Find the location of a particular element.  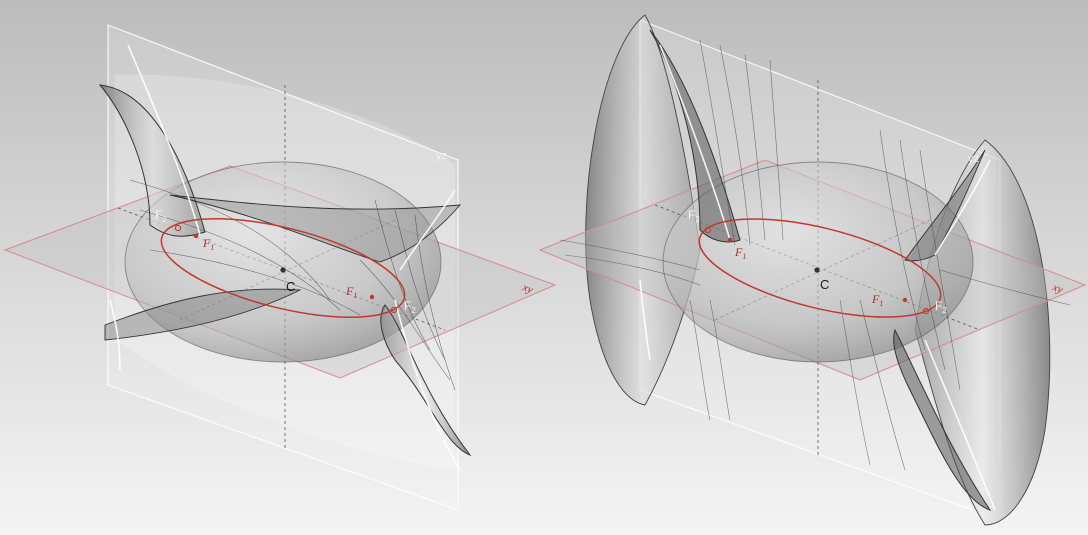

hyperboloid-sheet-right-a is located at coordinates (643, 210).